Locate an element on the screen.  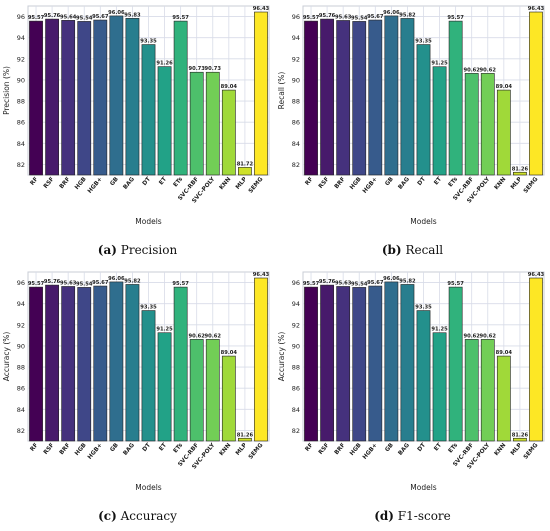
caption-text: F1-score is located at coordinates (424, 516).